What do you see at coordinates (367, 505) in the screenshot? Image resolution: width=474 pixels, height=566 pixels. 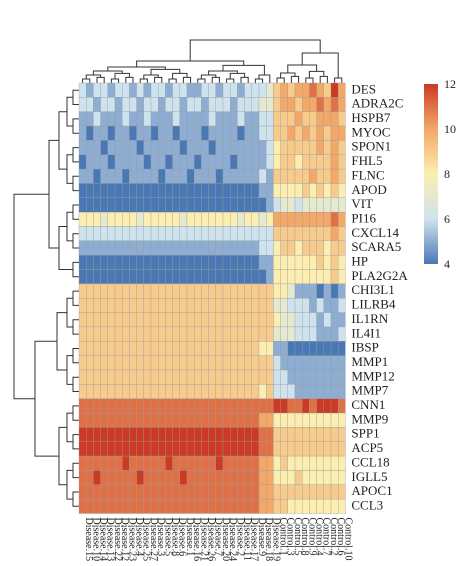 I see `gene-label: CCL3` at bounding box center [367, 505].